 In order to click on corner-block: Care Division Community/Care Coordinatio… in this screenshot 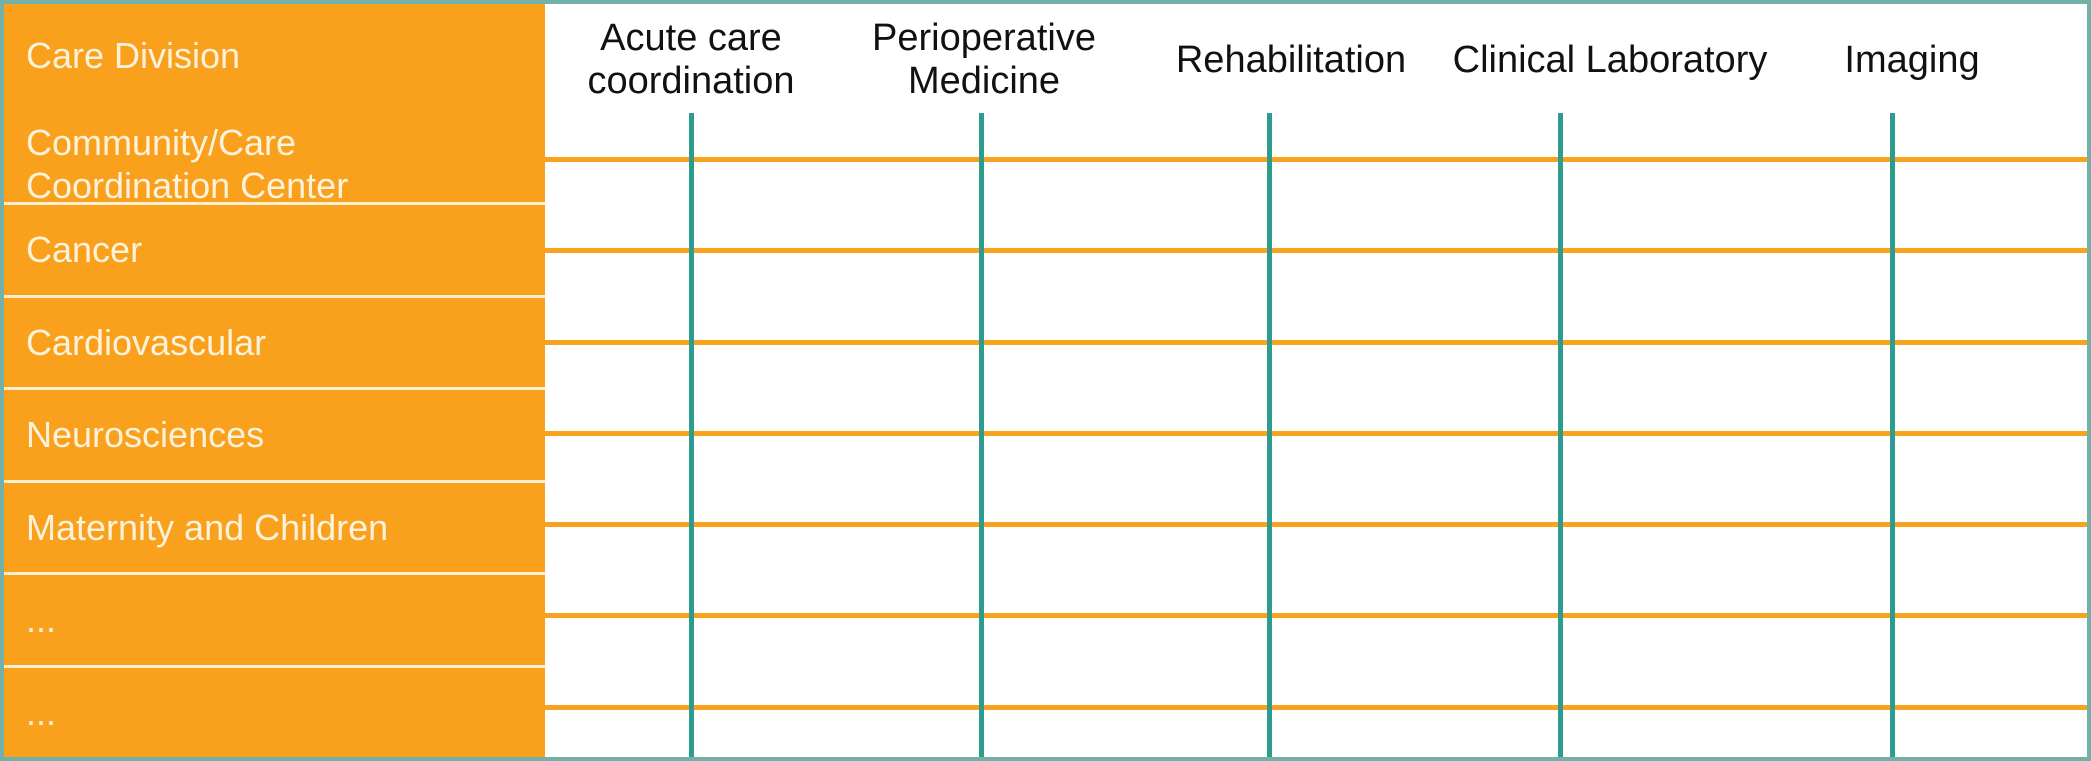, I will do `click(274, 105)`.